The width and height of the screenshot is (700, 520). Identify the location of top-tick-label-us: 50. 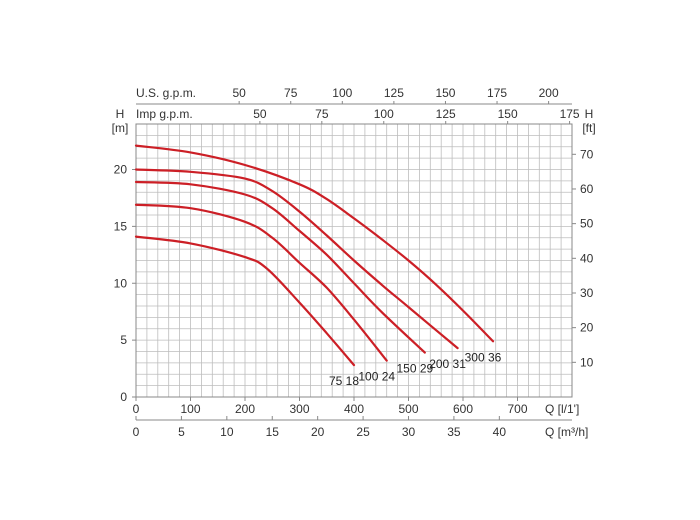
(239, 93).